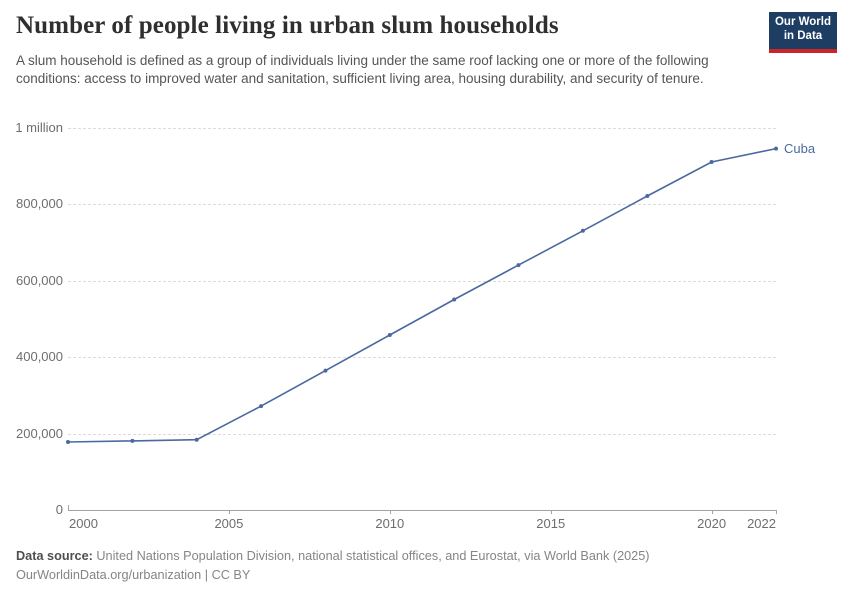  What do you see at coordinates (800, 148) in the screenshot?
I see `series-label-cuba: Cuba` at bounding box center [800, 148].